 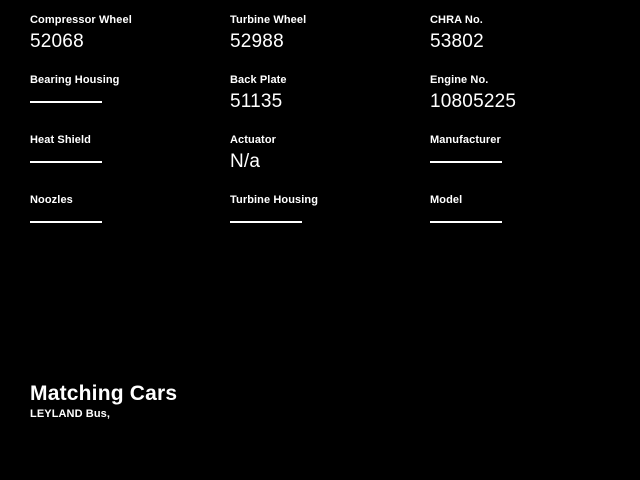 I want to click on spec-field-turbine-wheel: Turbine Wheel 52988, so click(x=330, y=44).